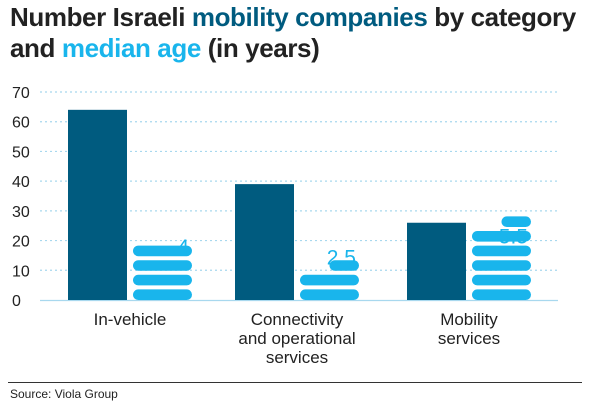  I want to click on y-tick-label: 20, so click(21, 242).